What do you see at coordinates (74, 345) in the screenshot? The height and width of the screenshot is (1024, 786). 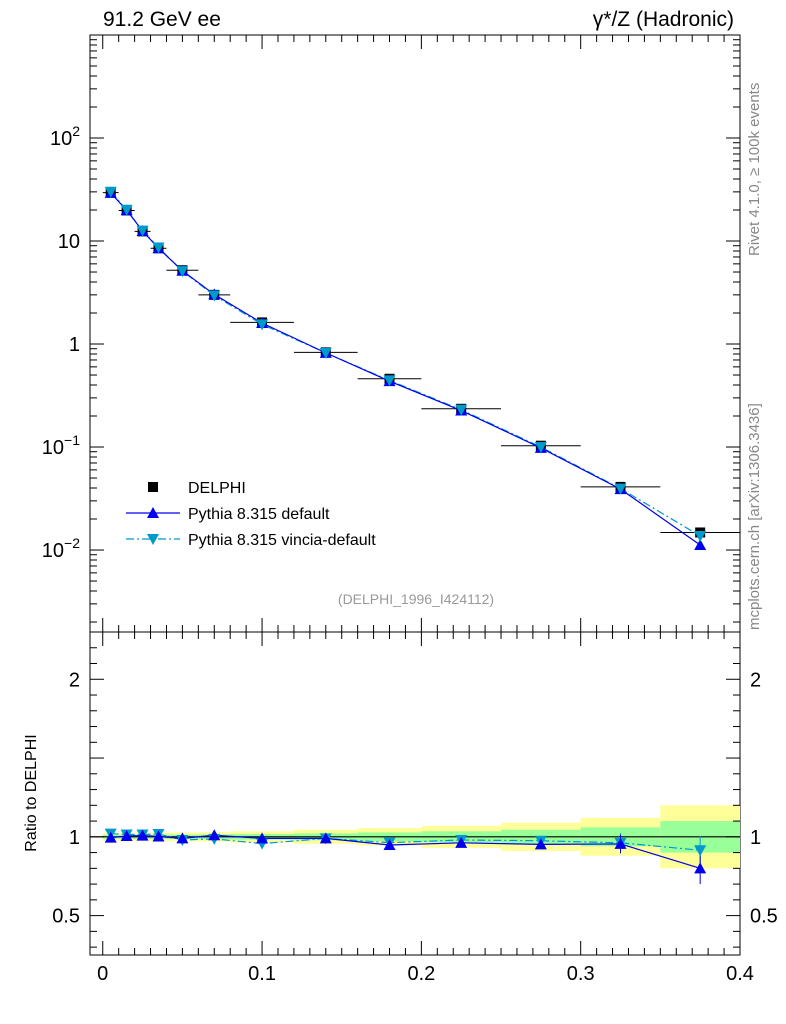 I see `y-tick-label: 1` at bounding box center [74, 345].